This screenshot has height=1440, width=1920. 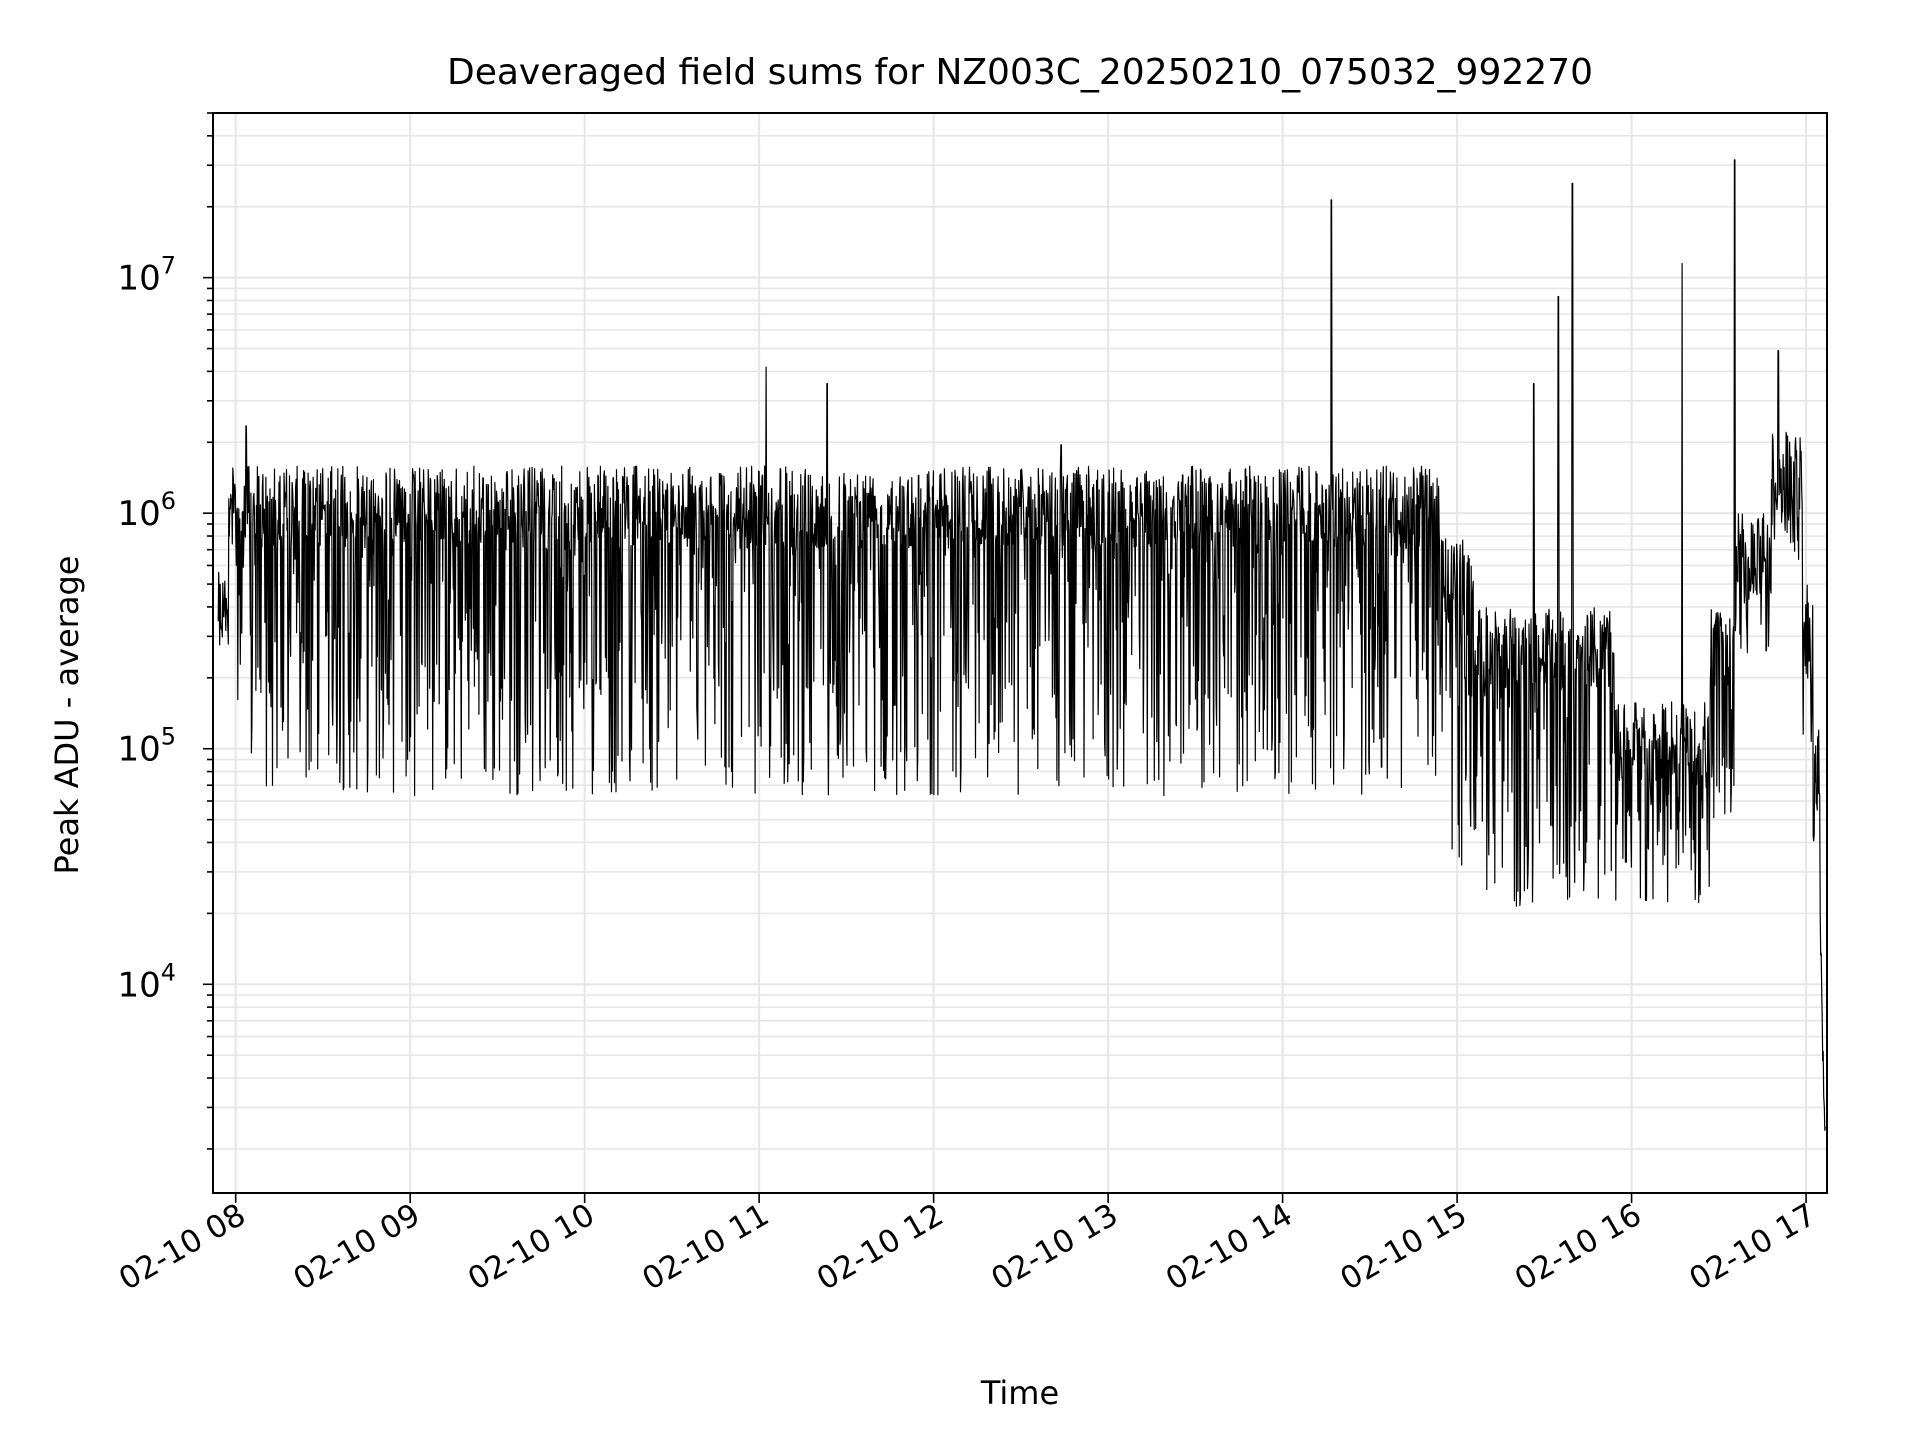 I want to click on y-tick-label: 10⁷, so click(x=146, y=275).